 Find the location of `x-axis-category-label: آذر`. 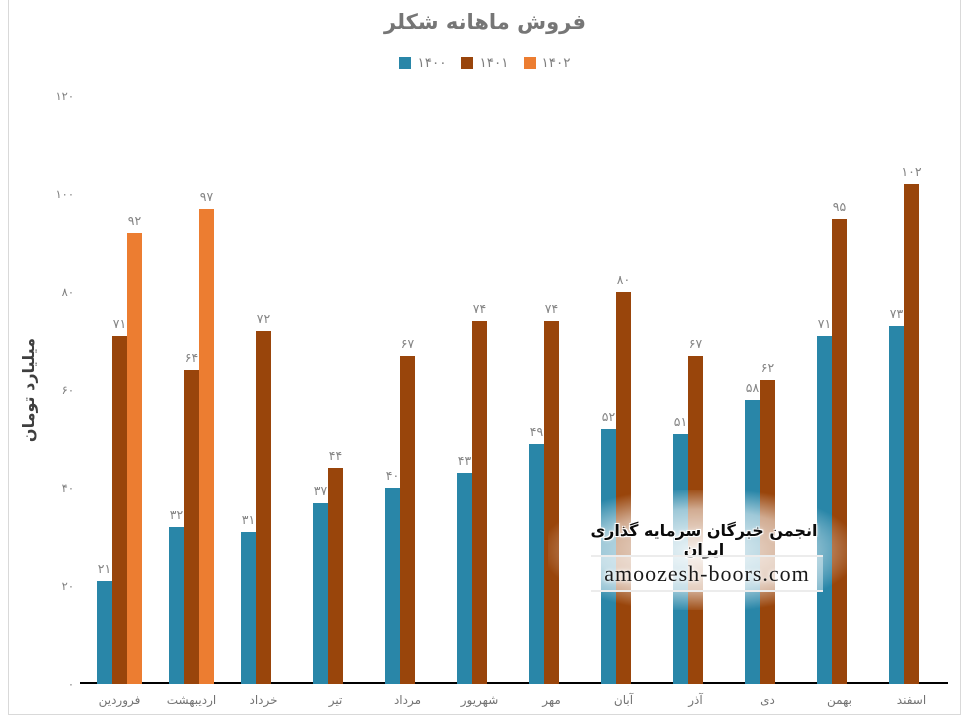

x-axis-category-label: آذر is located at coordinates (695, 700).